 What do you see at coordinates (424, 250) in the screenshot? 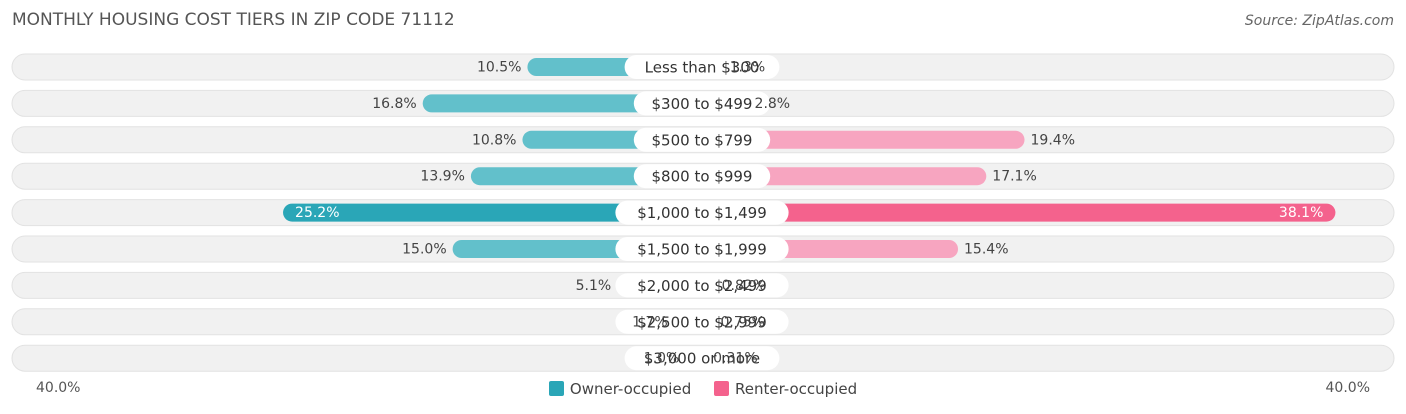
I see `owner-value-label: 15.0%` at bounding box center [424, 250].